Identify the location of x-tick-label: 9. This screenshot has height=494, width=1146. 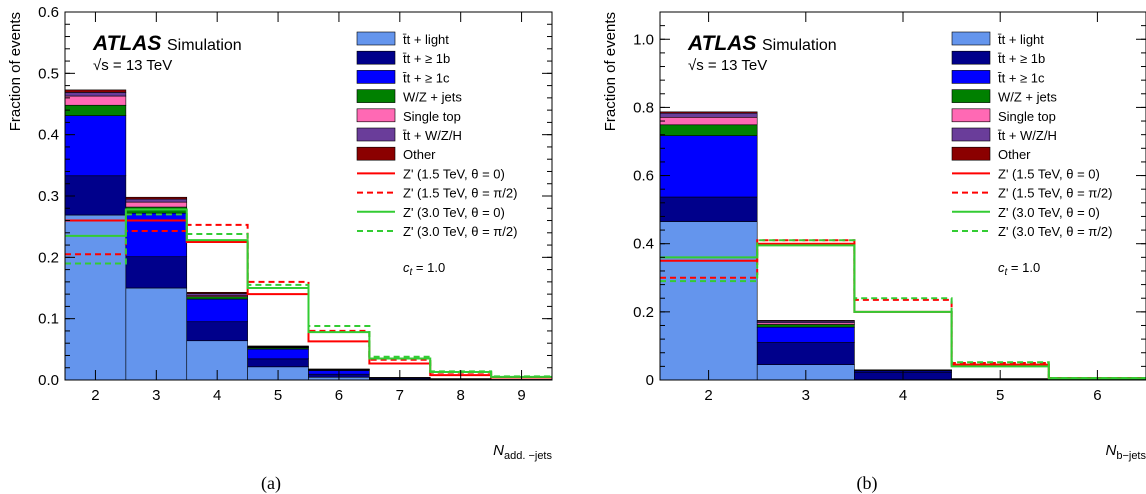
(521, 395).